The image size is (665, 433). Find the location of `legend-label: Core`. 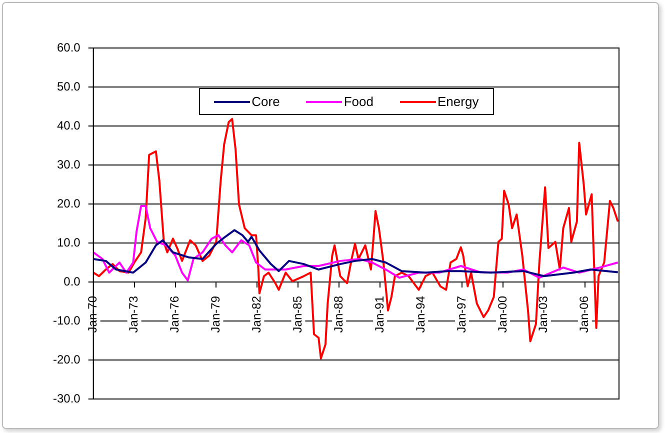

legend-label: Core is located at coordinates (266, 101).